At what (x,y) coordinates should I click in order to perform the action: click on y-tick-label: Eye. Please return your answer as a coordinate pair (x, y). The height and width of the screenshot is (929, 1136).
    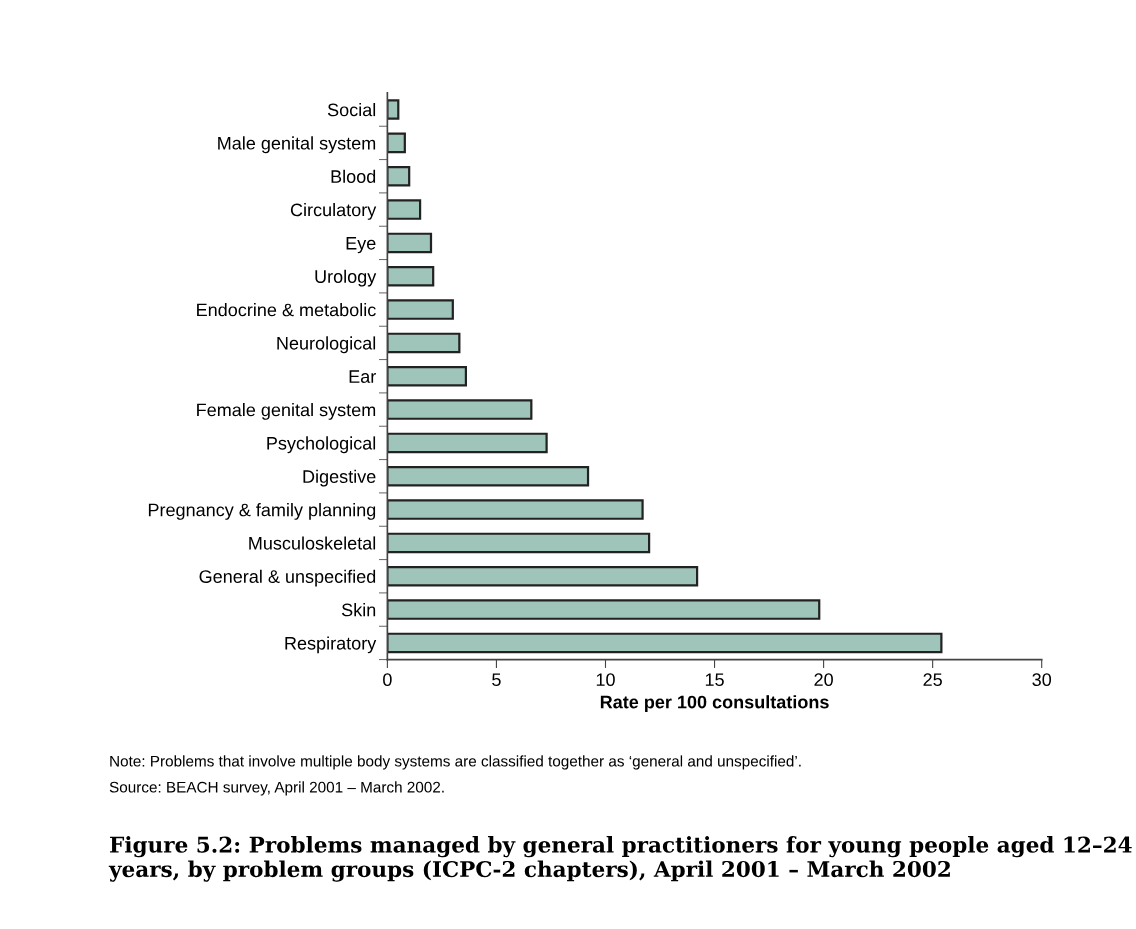
    Looking at the image, I should click on (361, 245).